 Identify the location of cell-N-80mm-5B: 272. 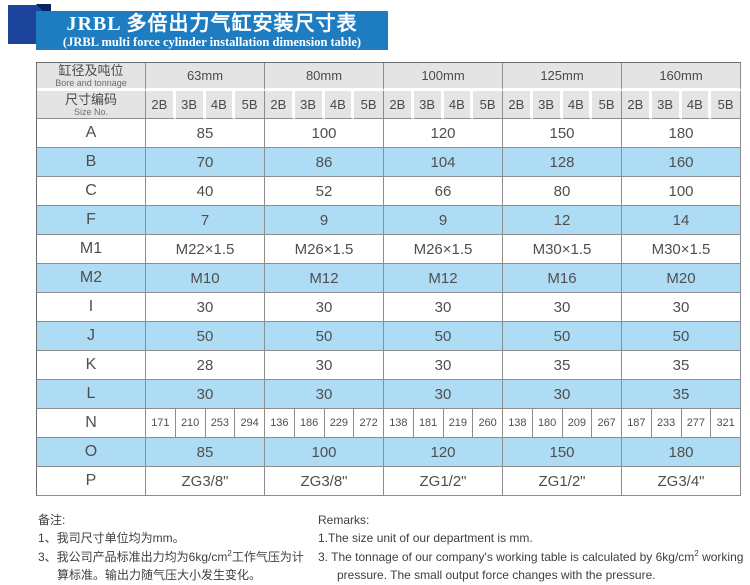
(369, 423).